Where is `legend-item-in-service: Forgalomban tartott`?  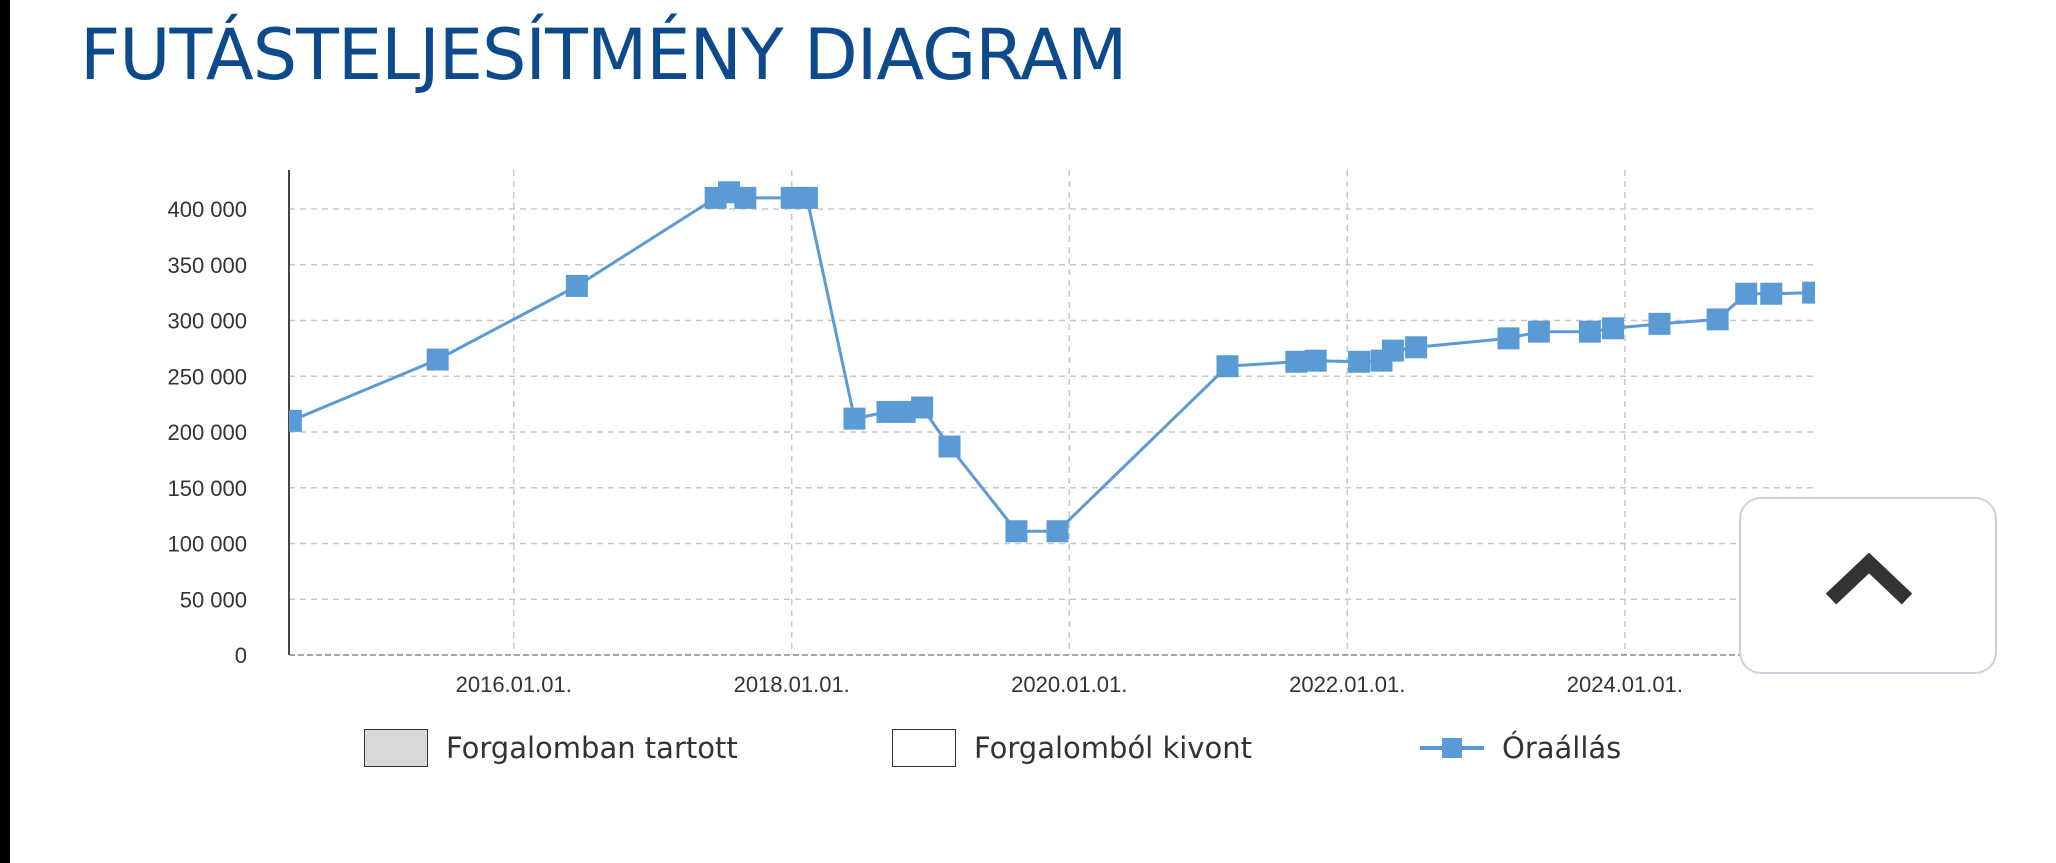
legend-item-in-service: Forgalomban tartott is located at coordinates (551, 748).